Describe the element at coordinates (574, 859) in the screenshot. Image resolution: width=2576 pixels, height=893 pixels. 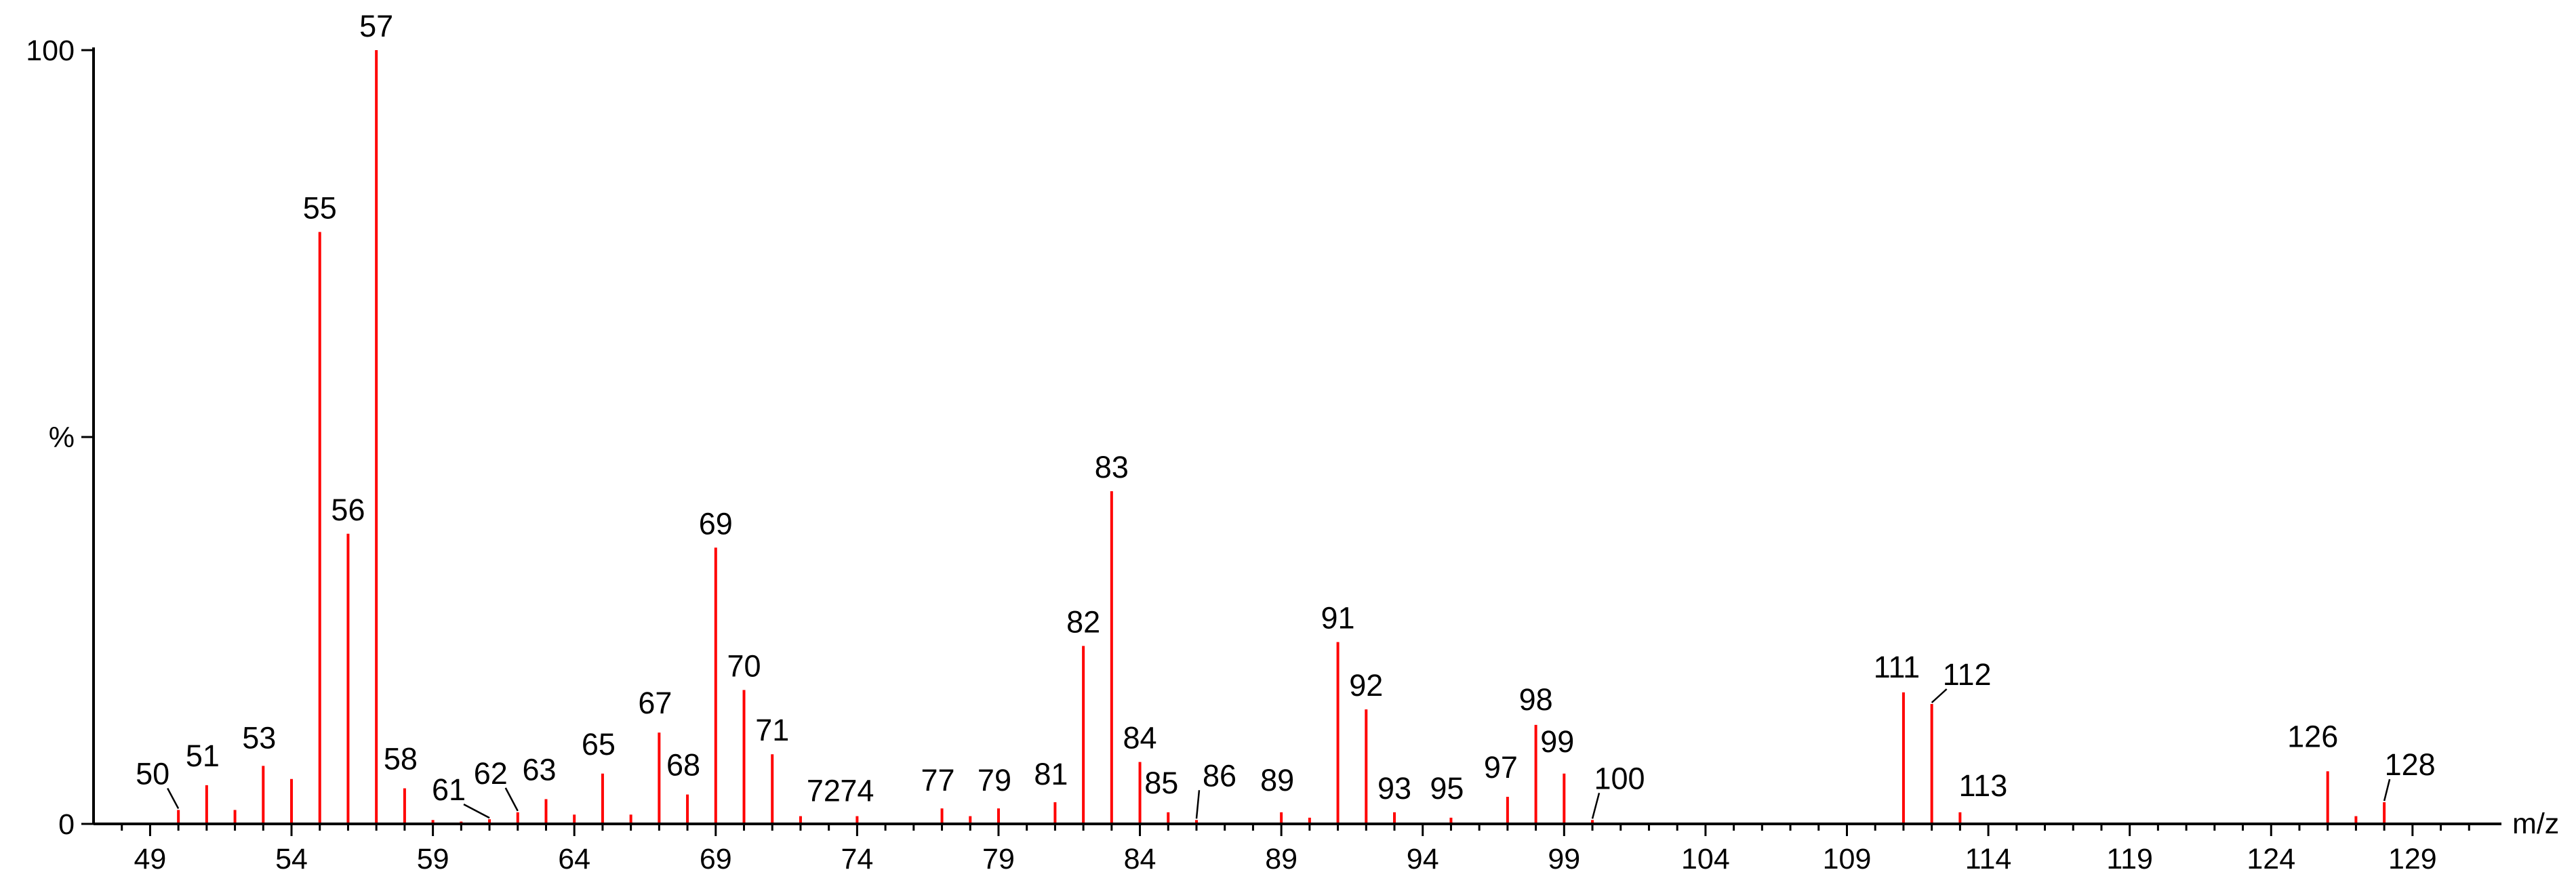
I see `x-tick-label: 64` at that location.